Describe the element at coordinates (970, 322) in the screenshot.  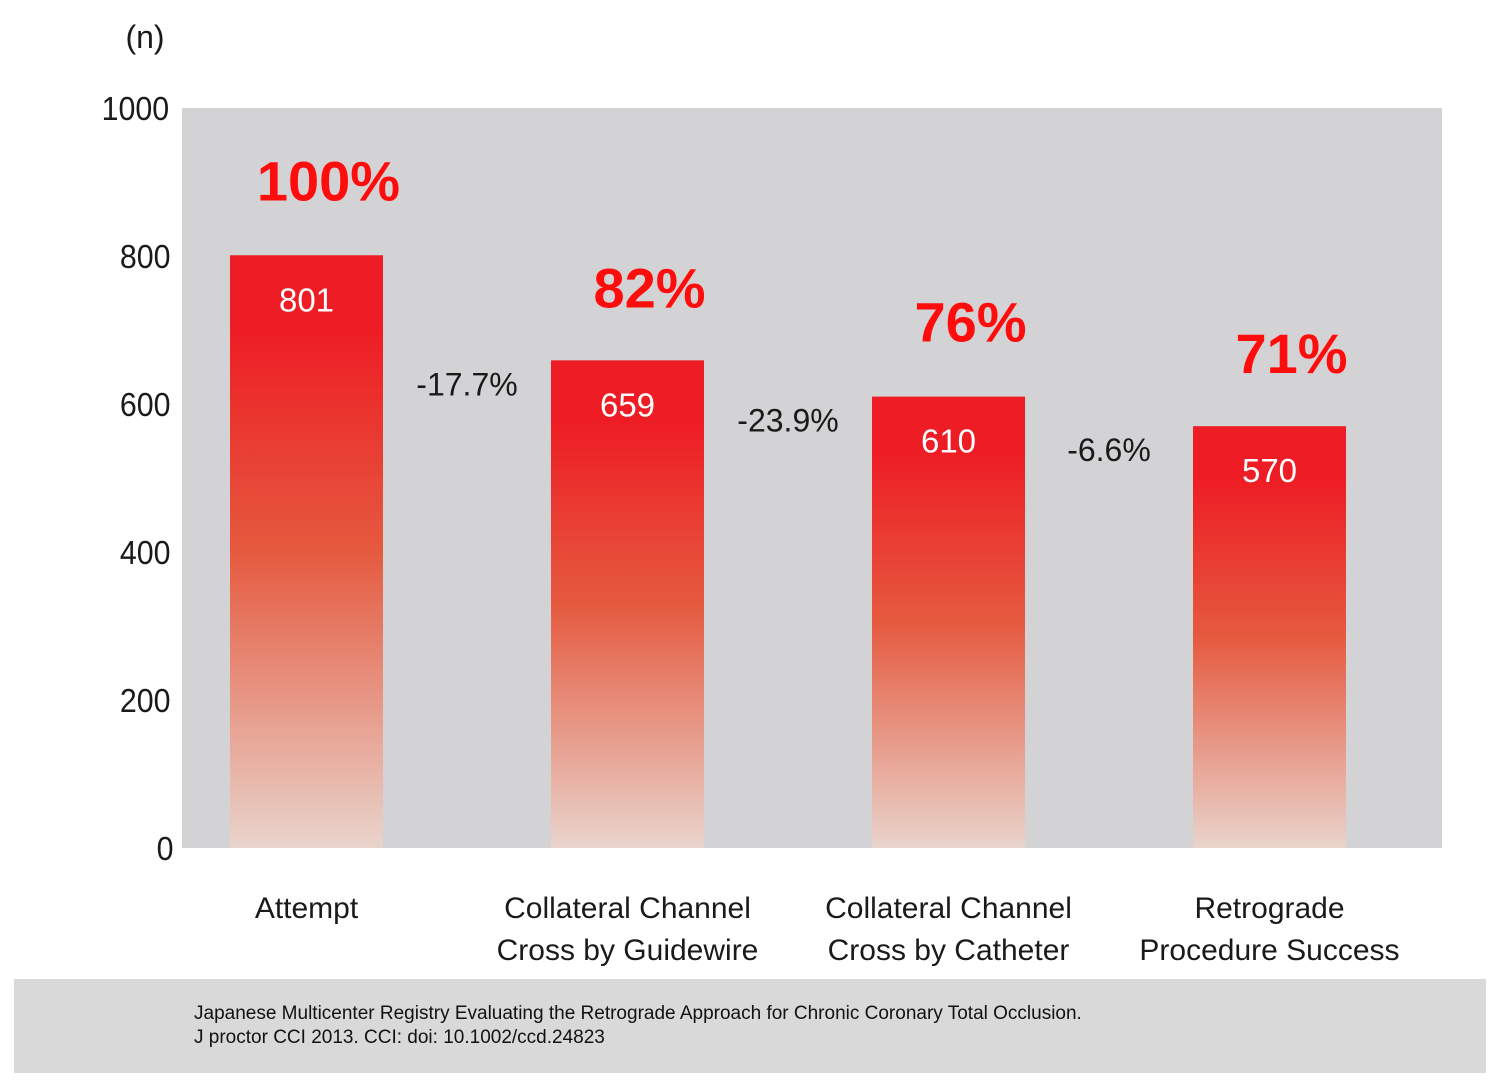
I see `percent-label: 76%` at that location.